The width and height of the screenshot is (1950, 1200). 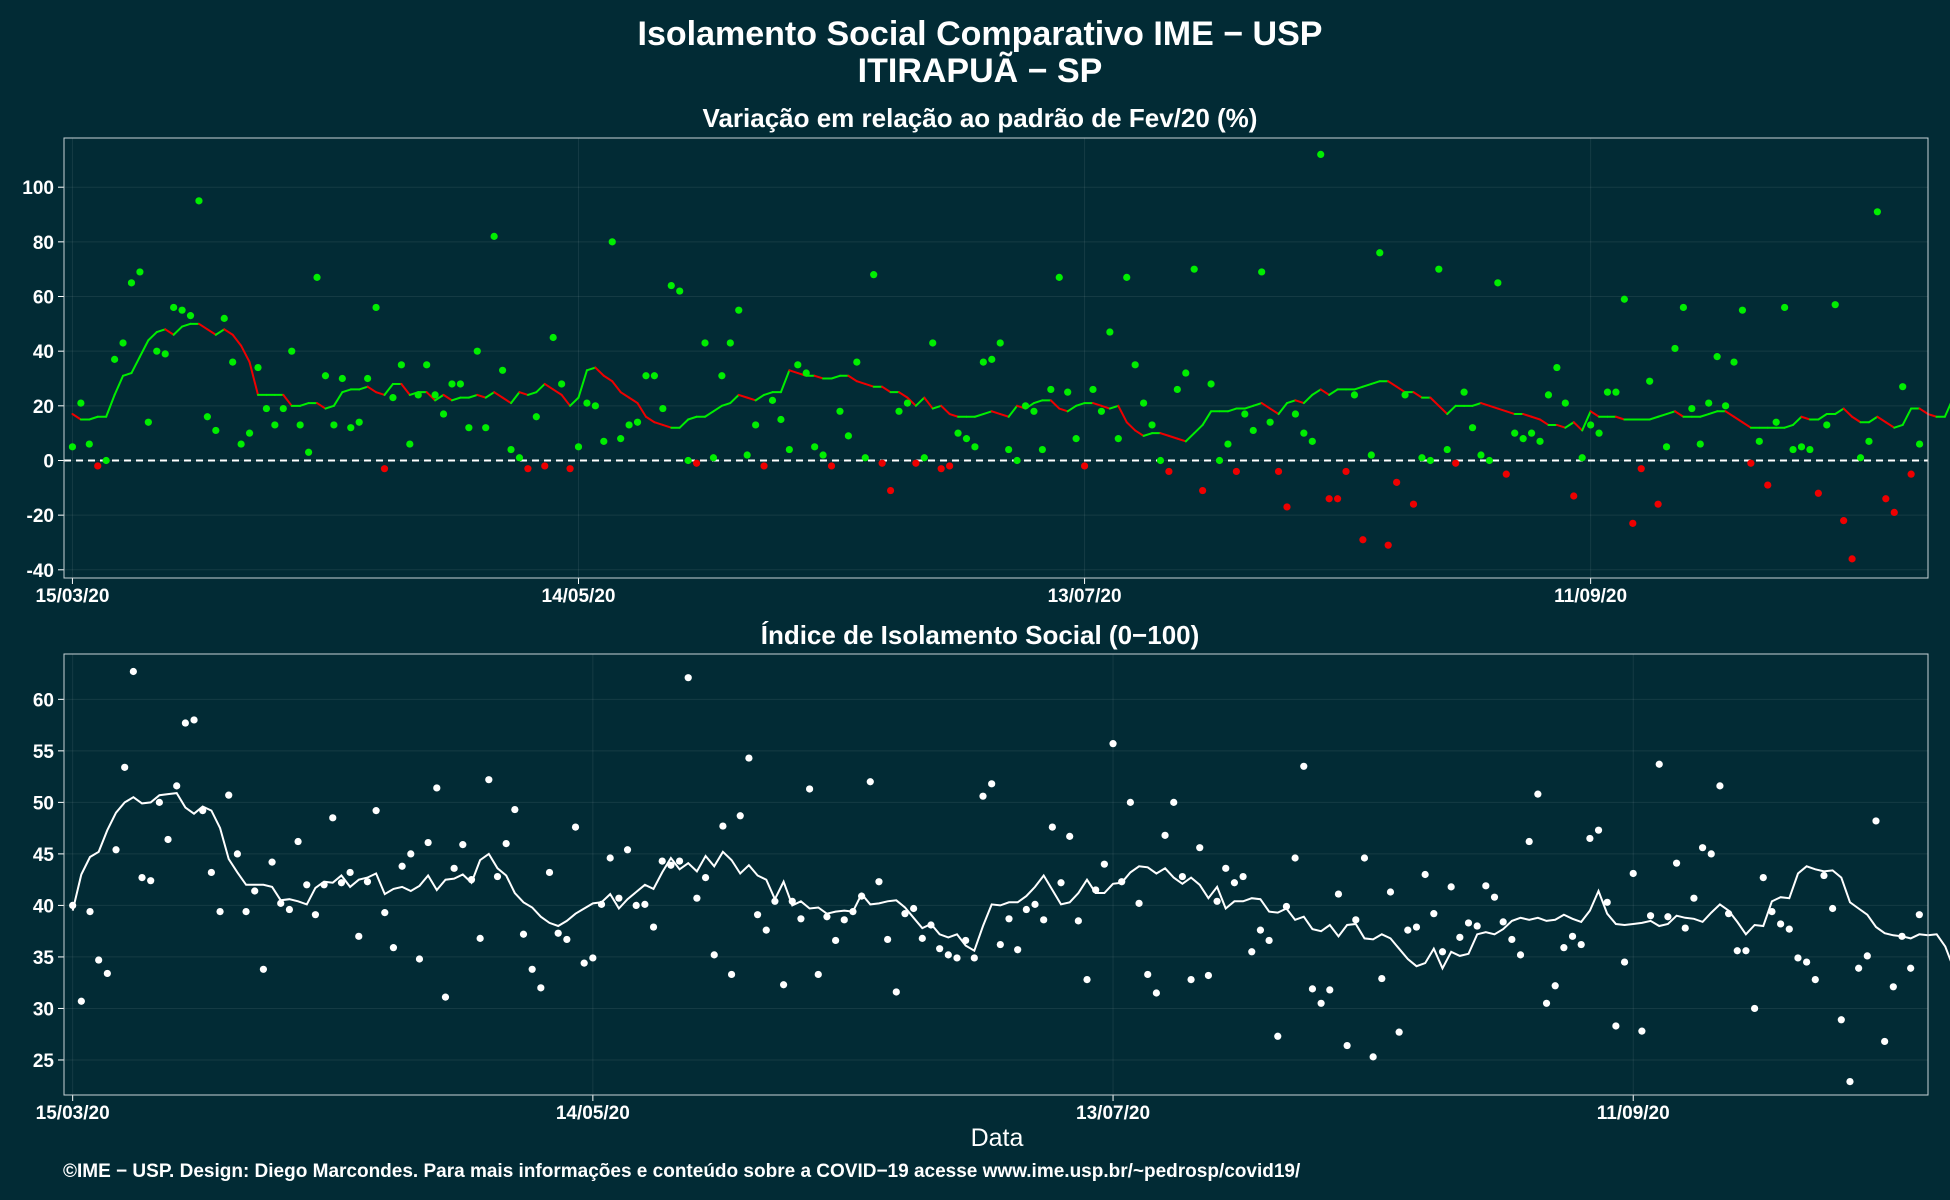 I want to click on x-tick-label: 14/05/20, so click(x=579, y=596).